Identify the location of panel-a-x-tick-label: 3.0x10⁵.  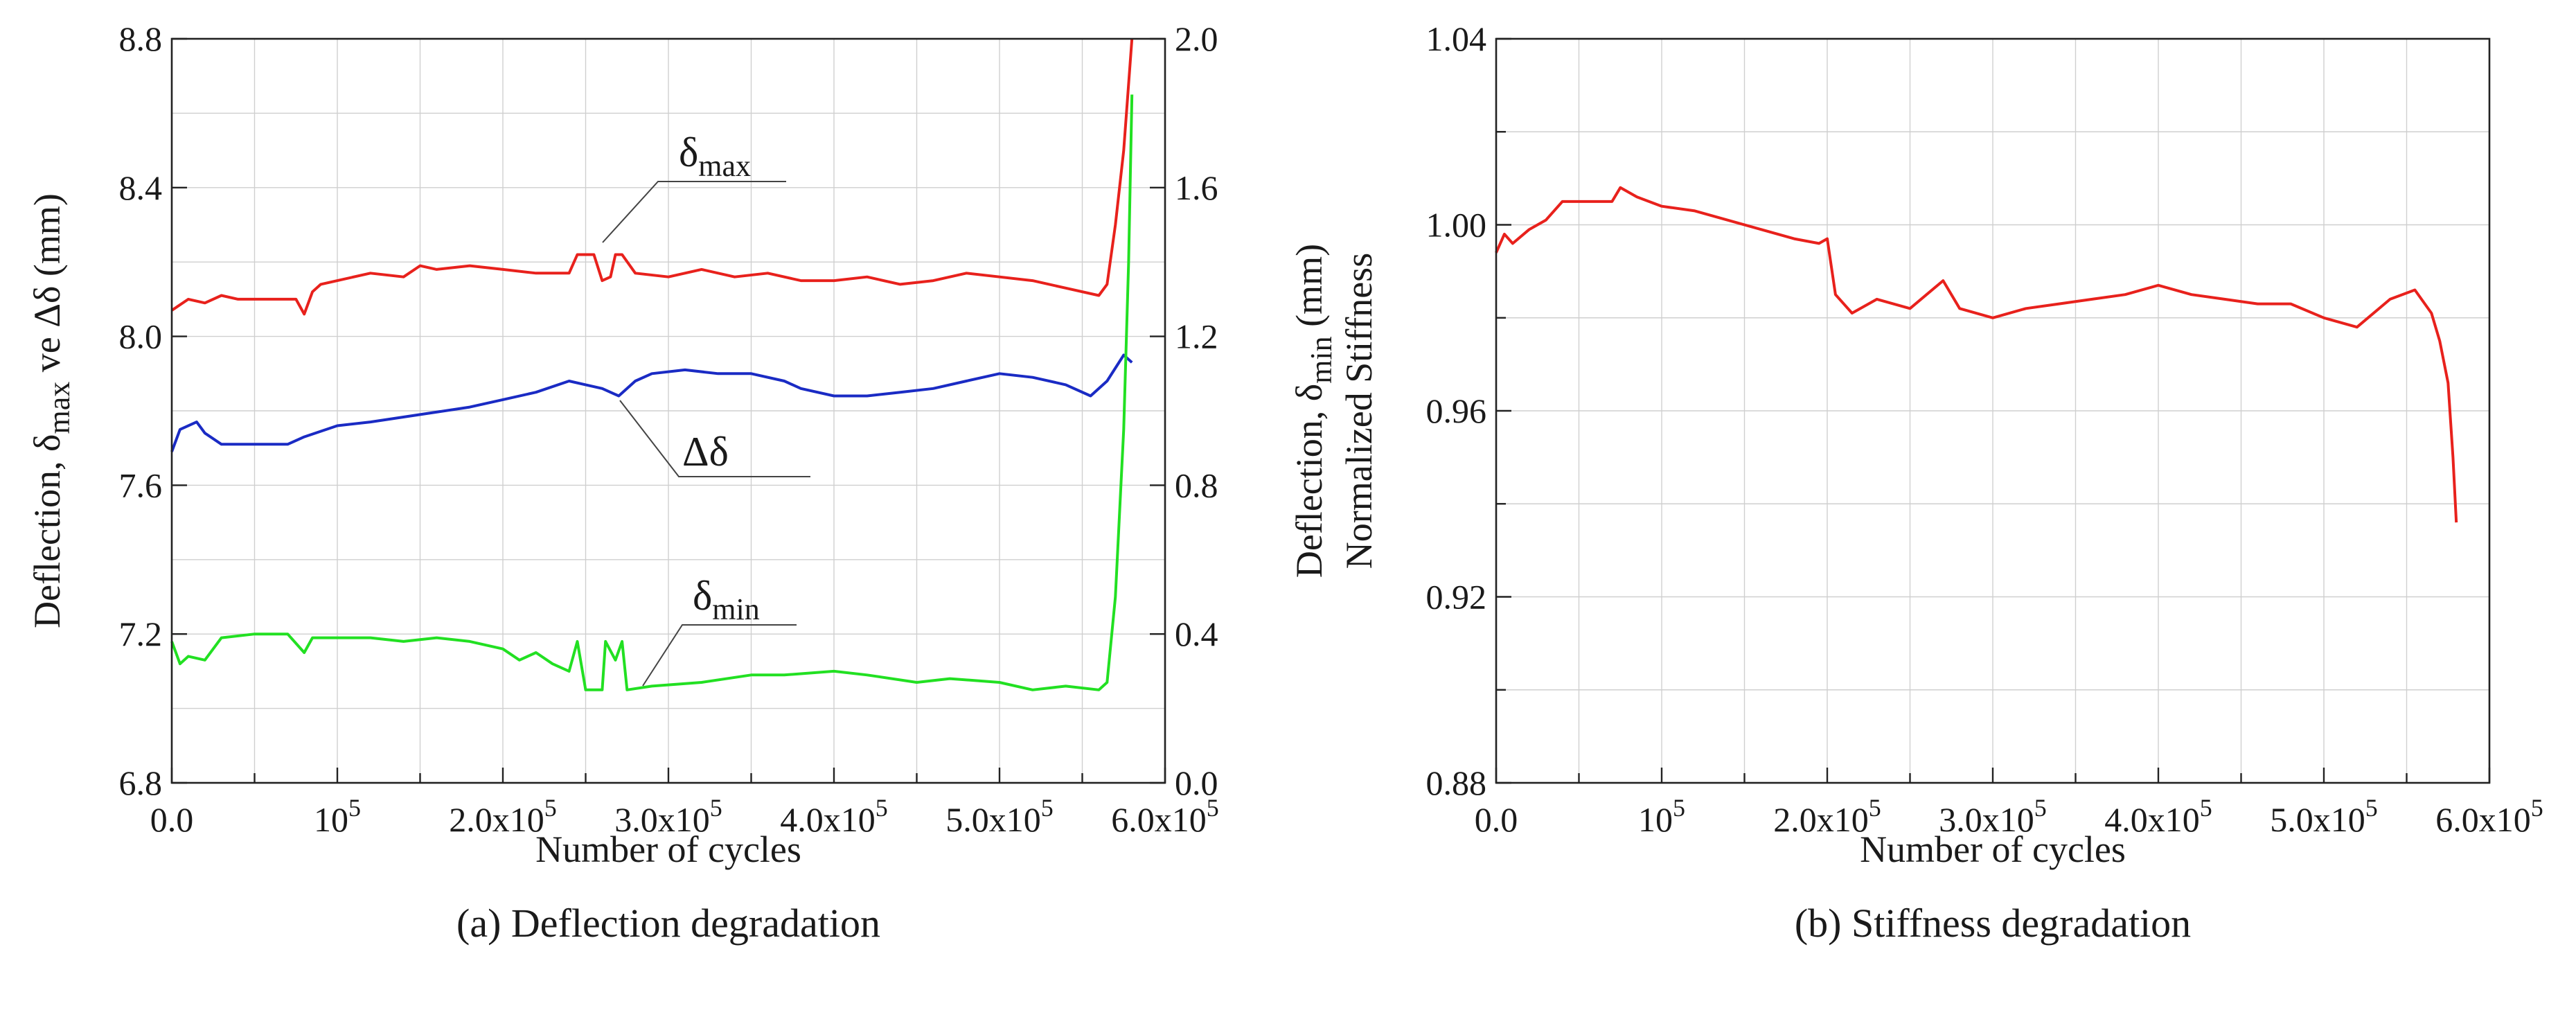
(668, 816).